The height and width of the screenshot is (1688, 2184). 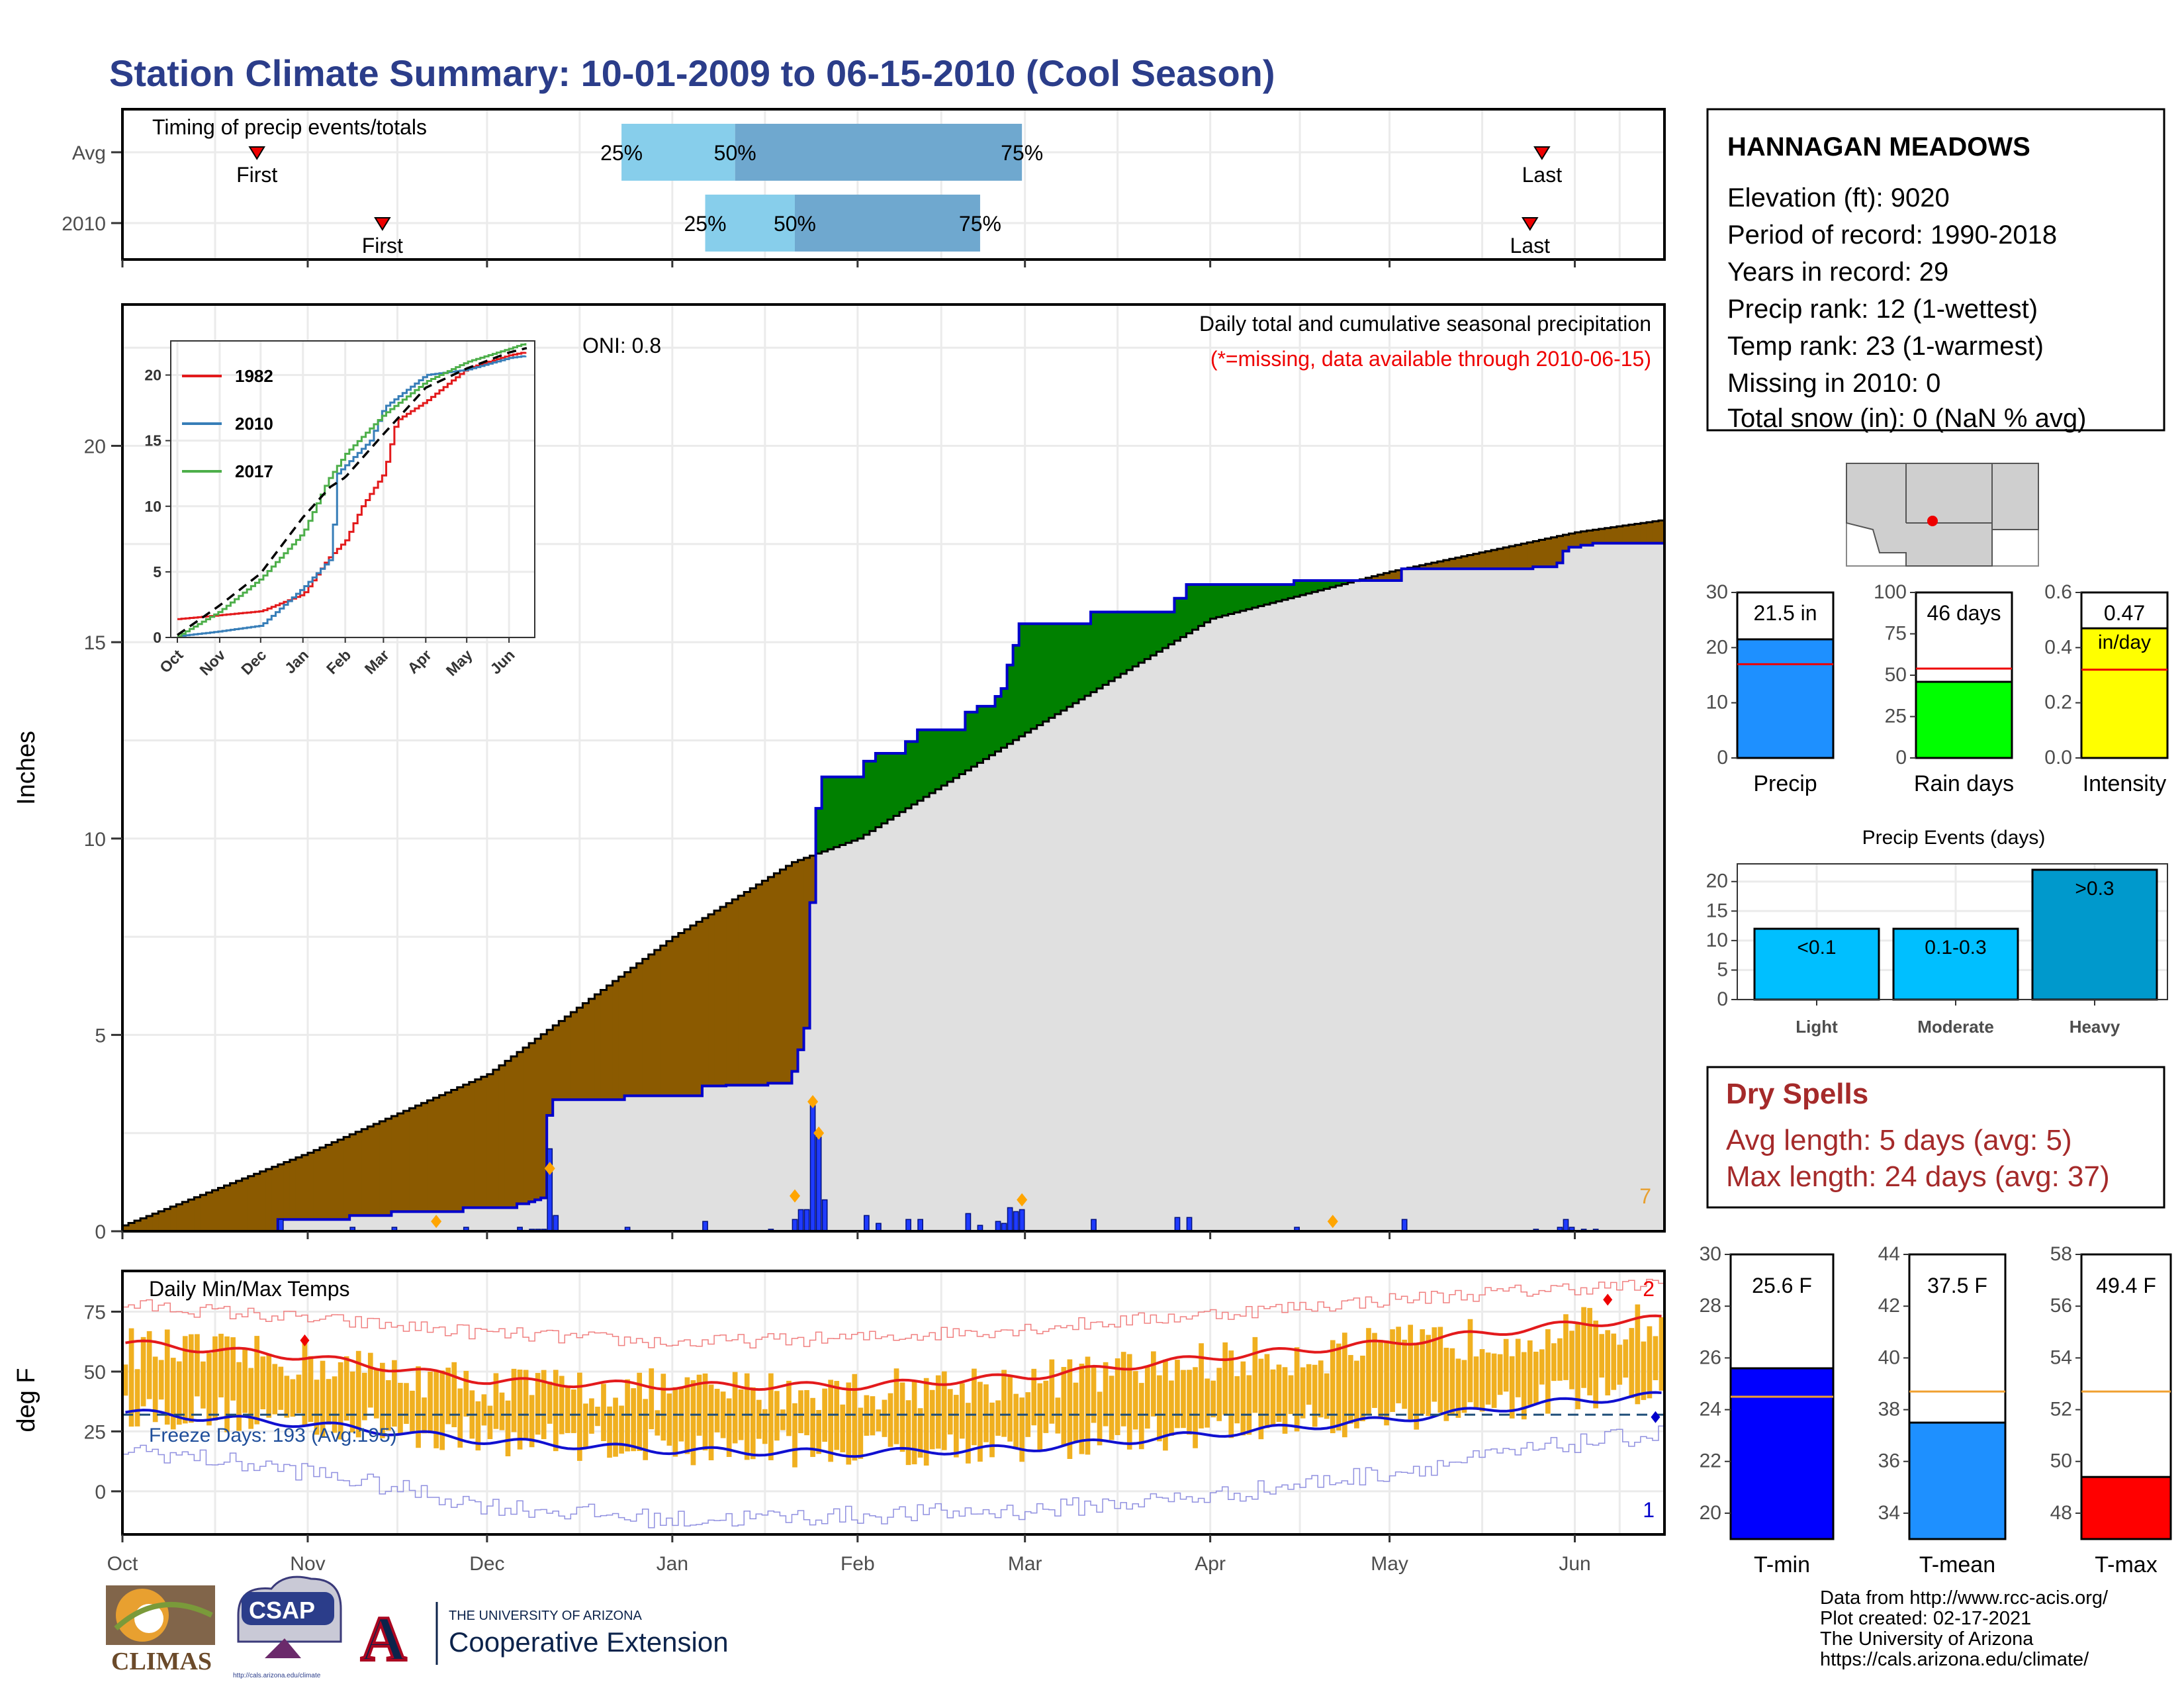 I want to click on precip-events-bar-label: >0.3, so click(x=2094, y=889).